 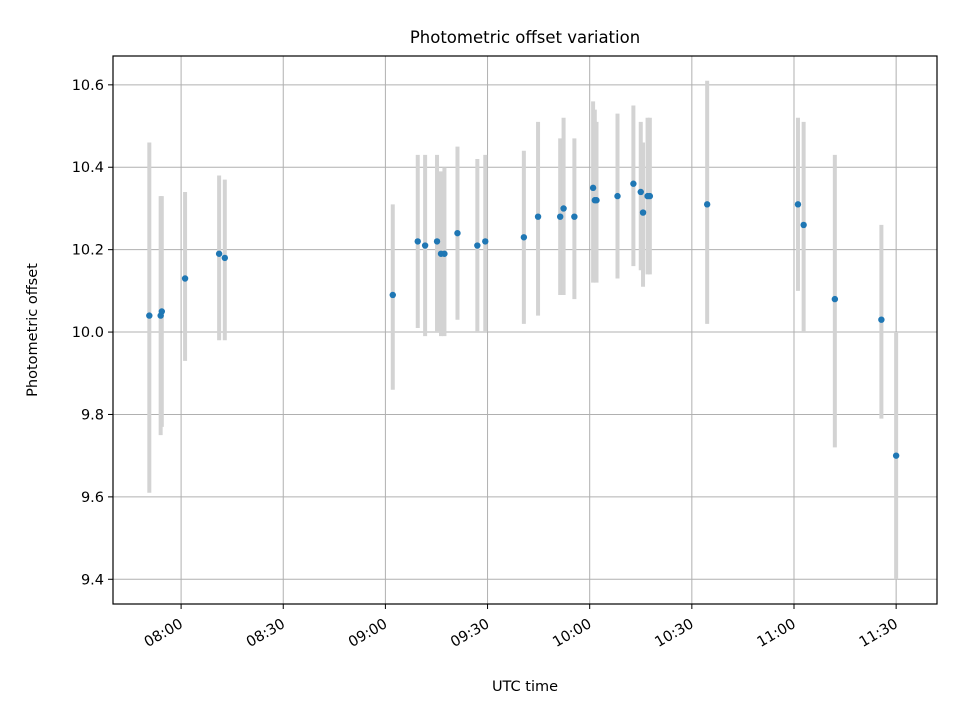 I want to click on x-axis-label: UTC time, so click(x=525, y=687).